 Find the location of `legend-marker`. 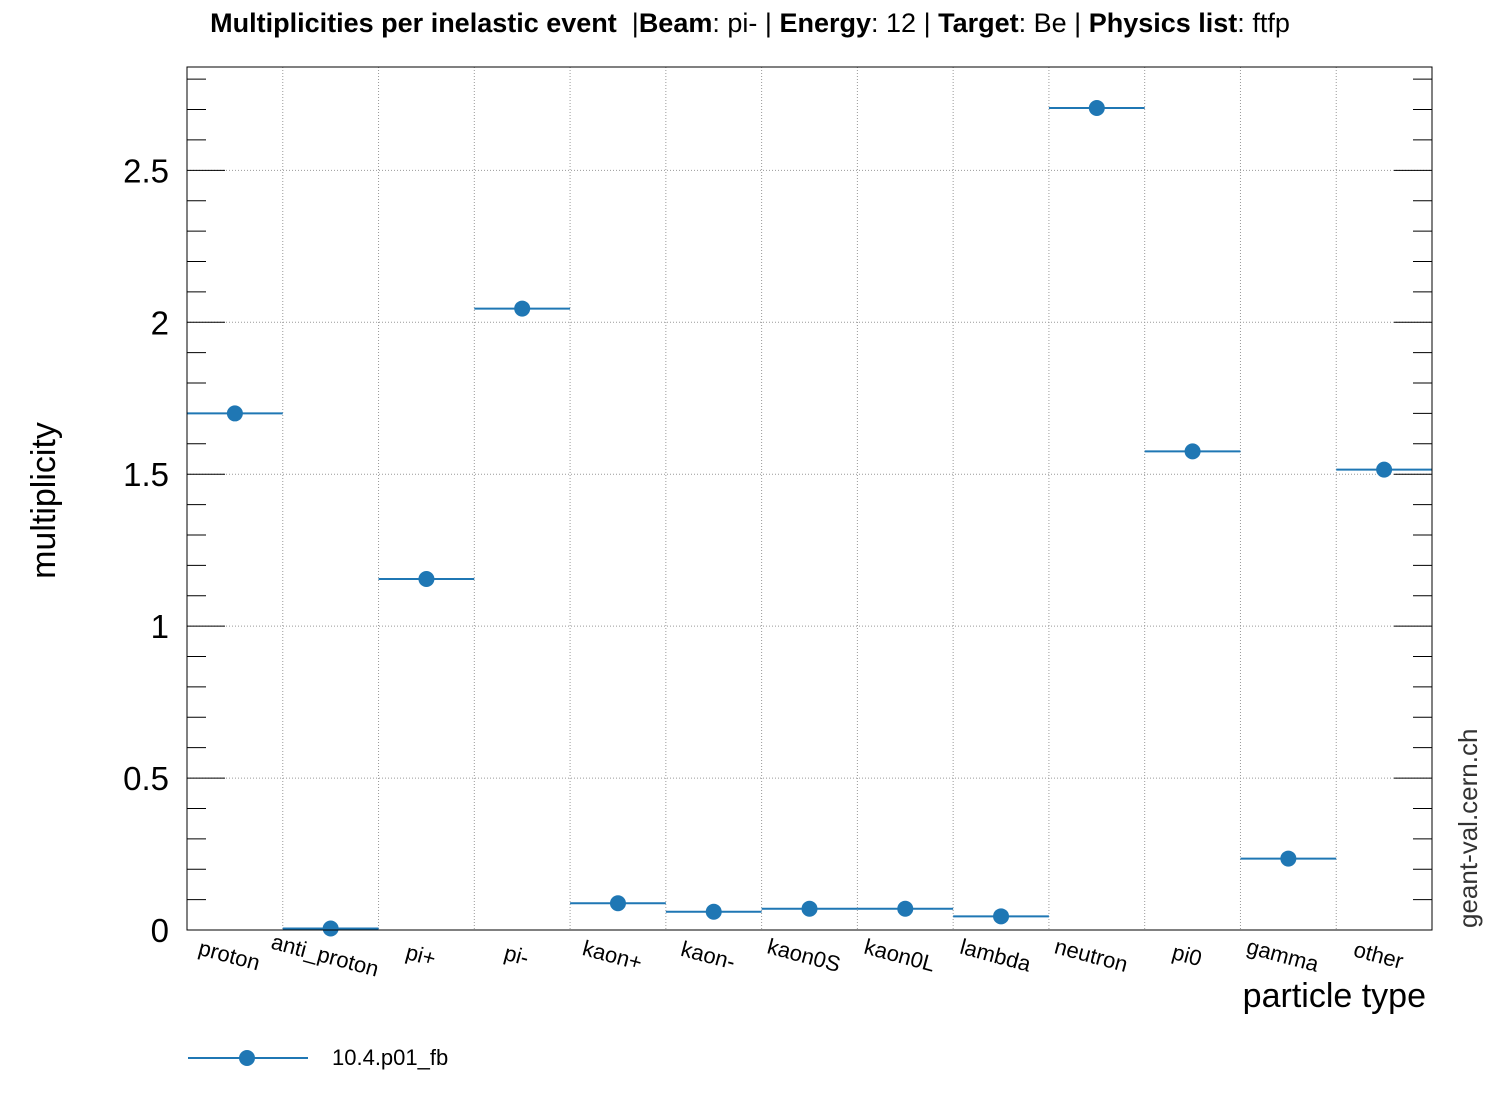

legend-marker is located at coordinates (248, 1058).